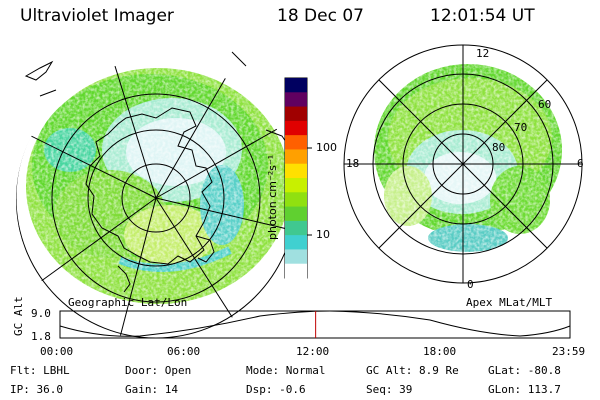 The image size is (600, 400). I want to click on altitude-ytick-max: 9.0, so click(41, 313).